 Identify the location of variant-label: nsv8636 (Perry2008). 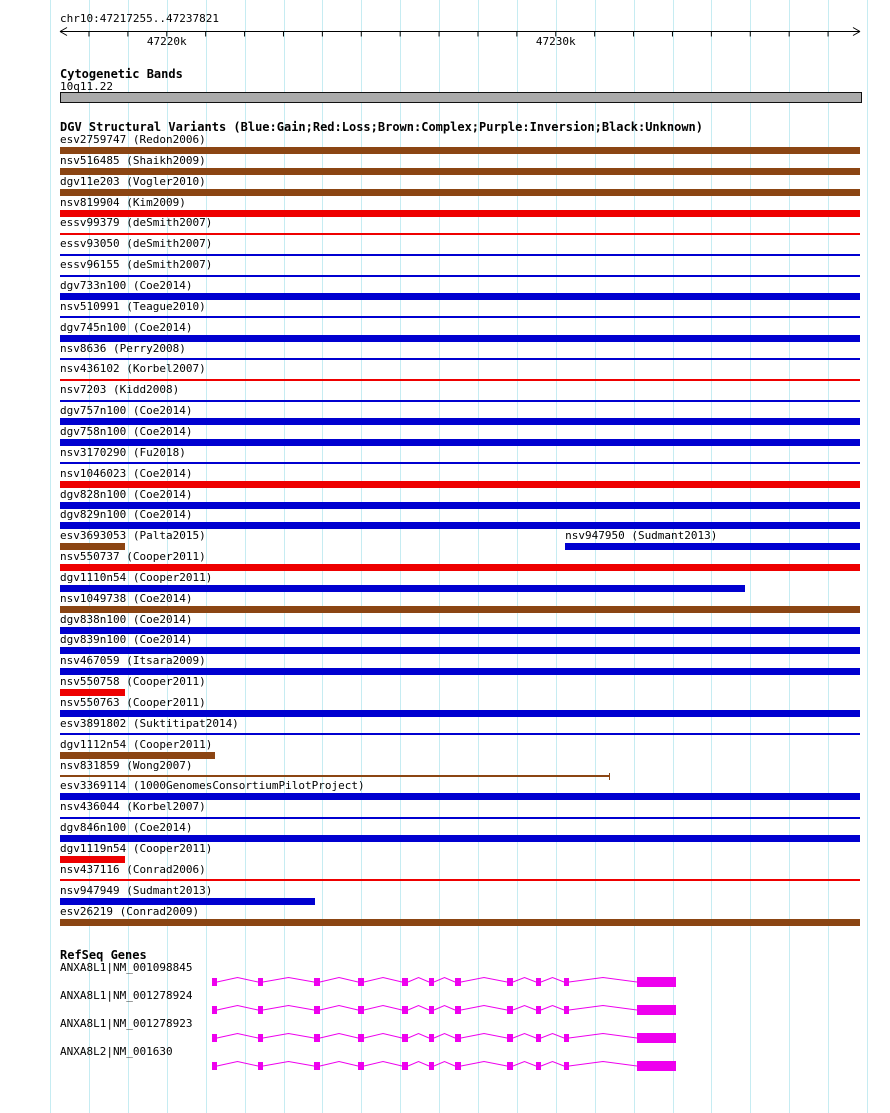
(123, 348).